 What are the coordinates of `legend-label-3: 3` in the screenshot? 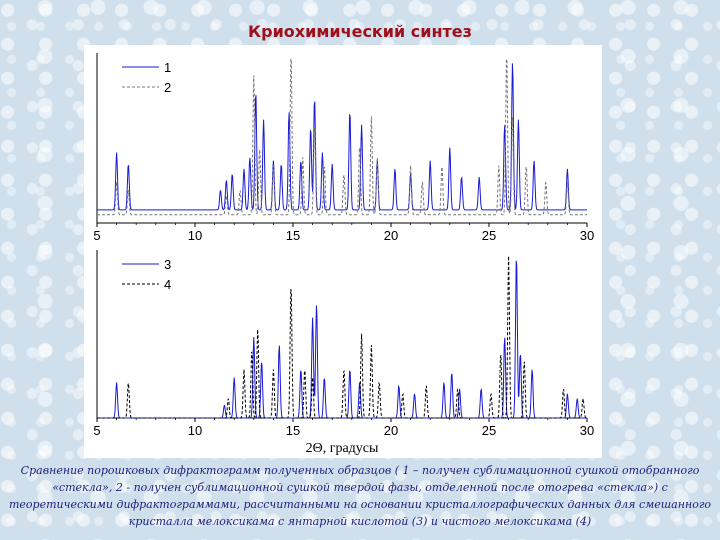 It's located at (167, 264).